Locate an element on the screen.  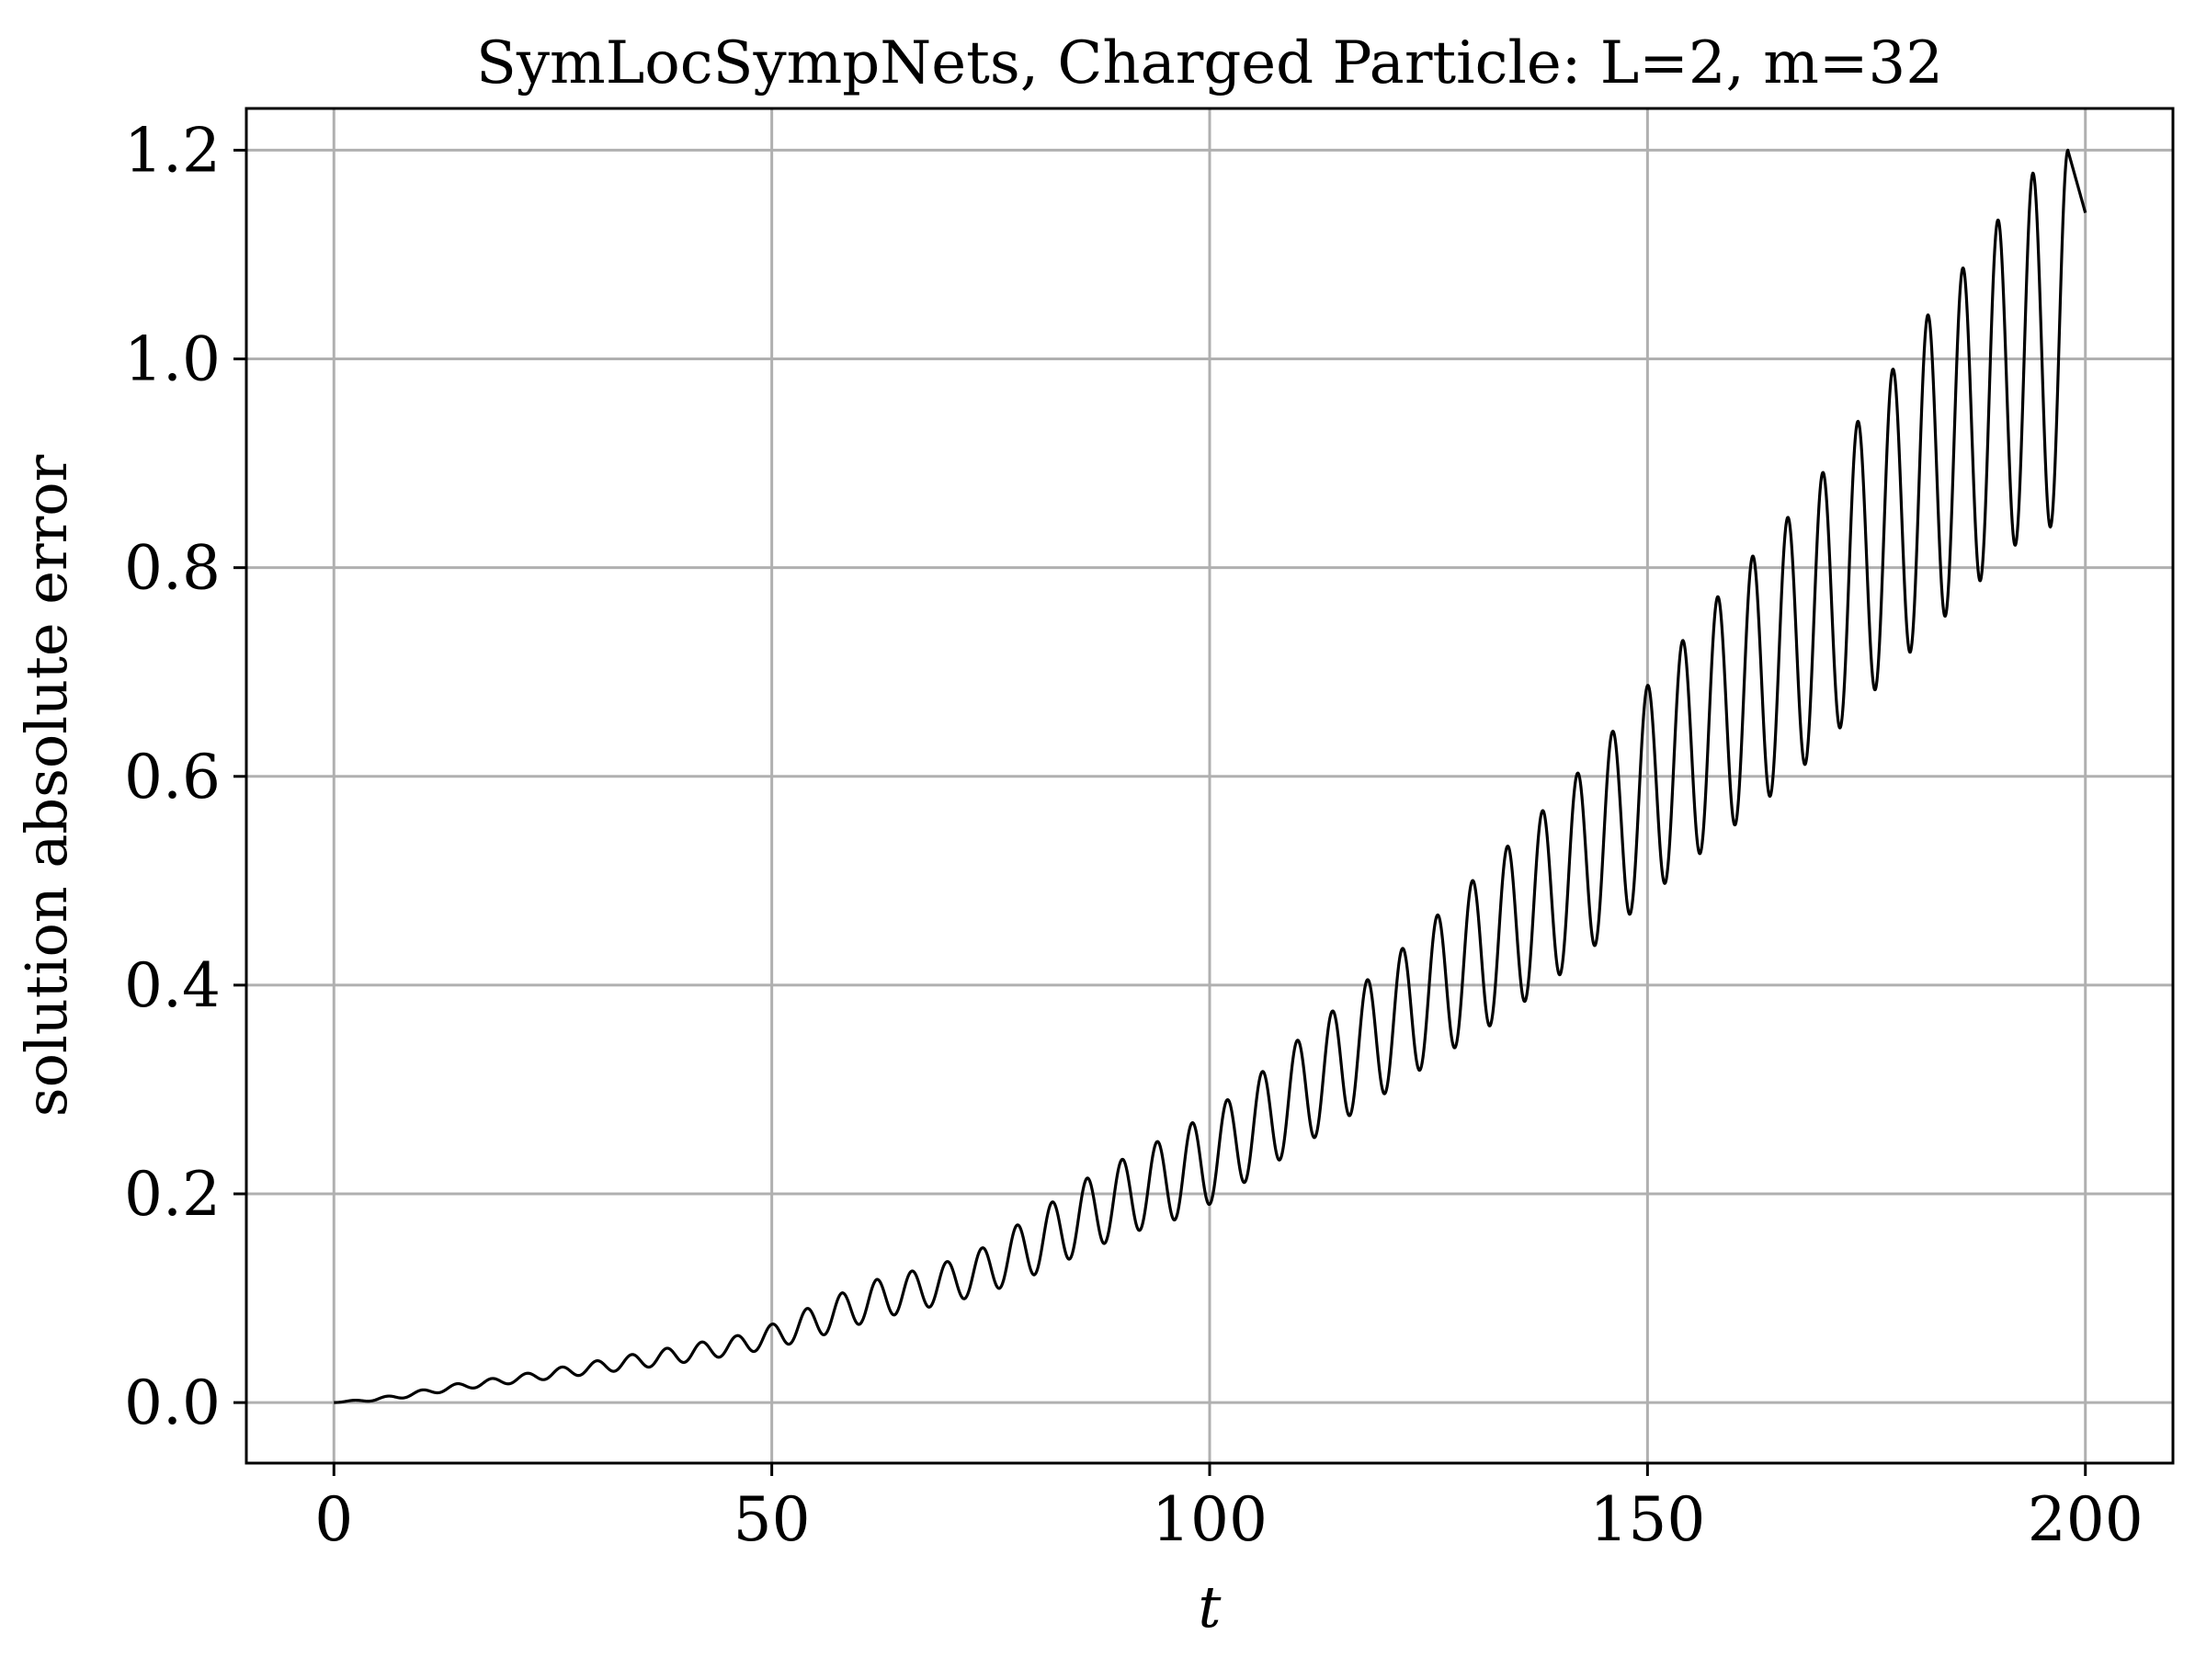
y-tick-label: 0.8 is located at coordinates (172, 568).